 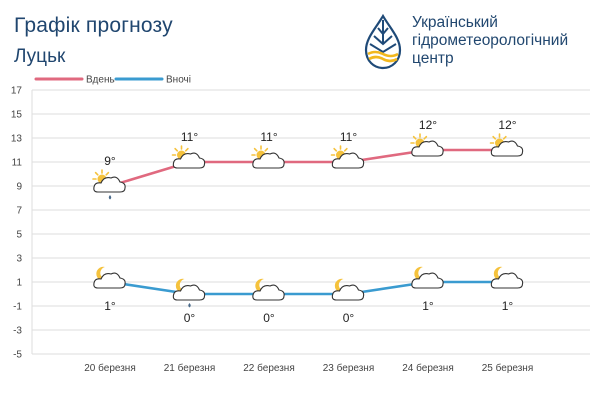 What do you see at coordinates (383, 42) in the screenshot?
I see `logo-icon` at bounding box center [383, 42].